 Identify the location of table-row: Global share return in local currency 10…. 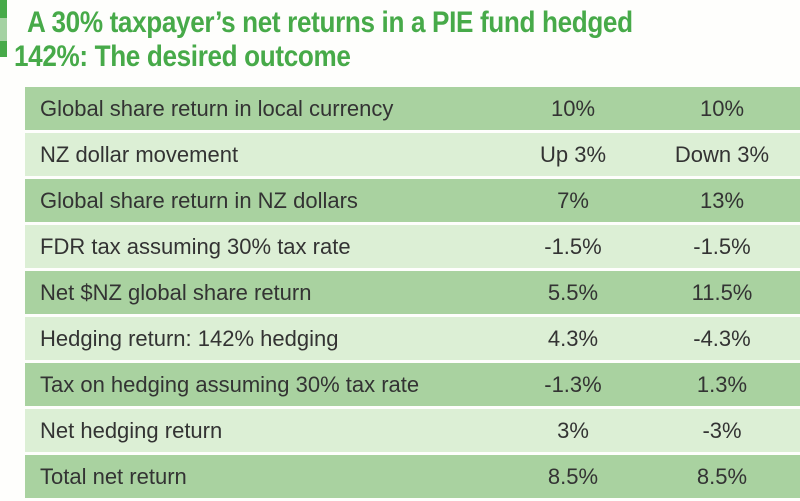
(412, 108).